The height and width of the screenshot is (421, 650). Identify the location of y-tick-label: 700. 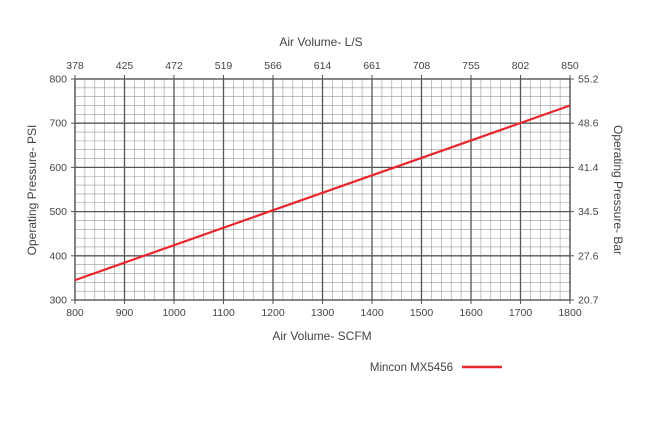
(58, 124).